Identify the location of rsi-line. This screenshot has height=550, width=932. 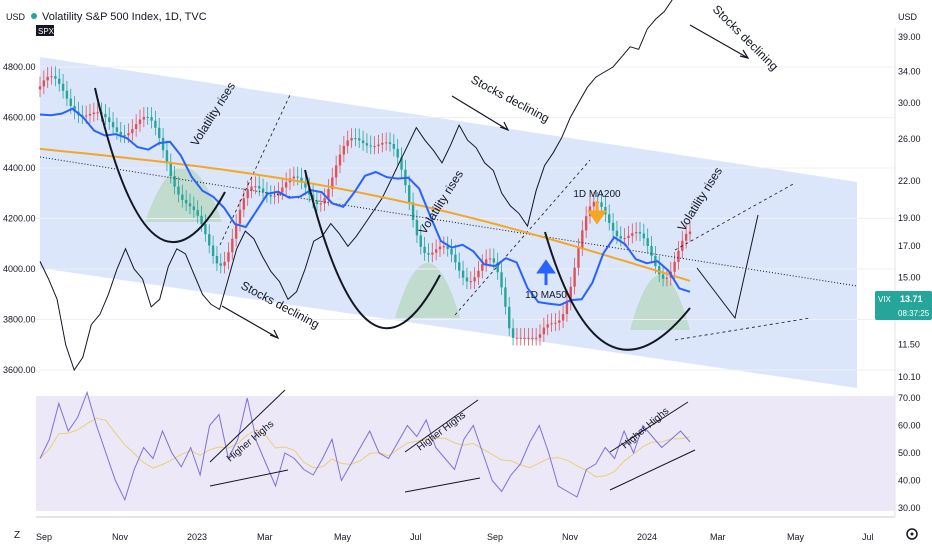
(365, 446).